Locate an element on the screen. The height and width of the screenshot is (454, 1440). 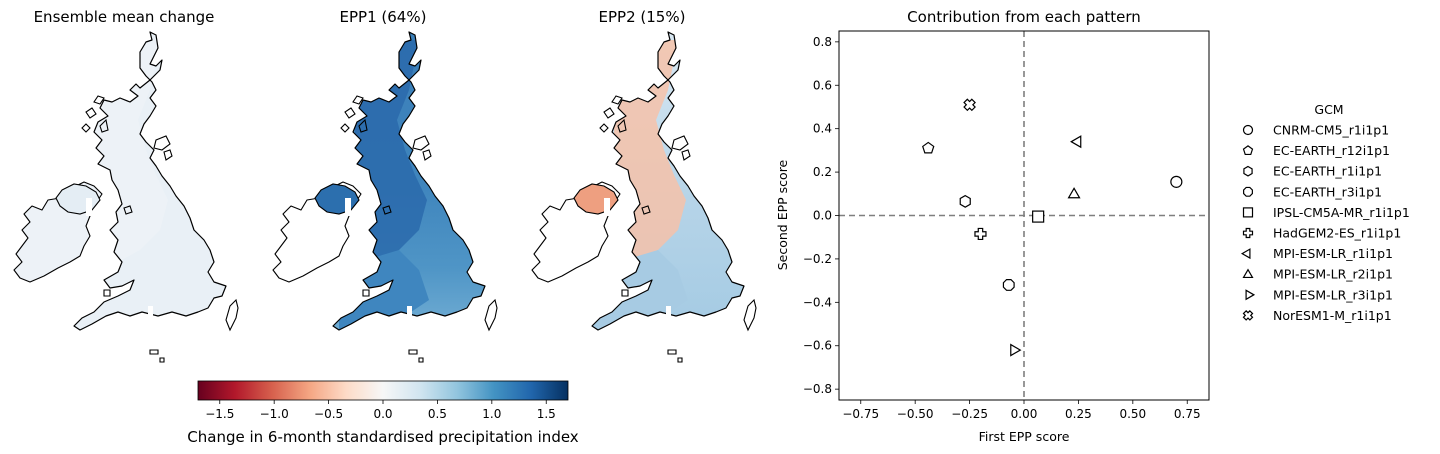
y-tick-label: 0.6 is located at coordinates (822, 85).